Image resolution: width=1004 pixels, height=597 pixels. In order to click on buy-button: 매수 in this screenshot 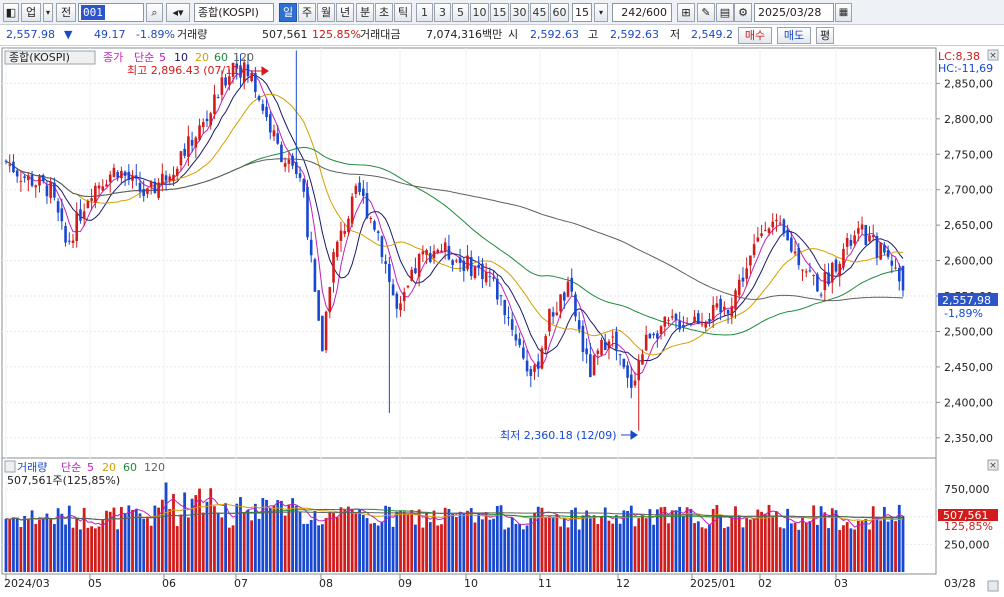, I will do `click(755, 35)`.